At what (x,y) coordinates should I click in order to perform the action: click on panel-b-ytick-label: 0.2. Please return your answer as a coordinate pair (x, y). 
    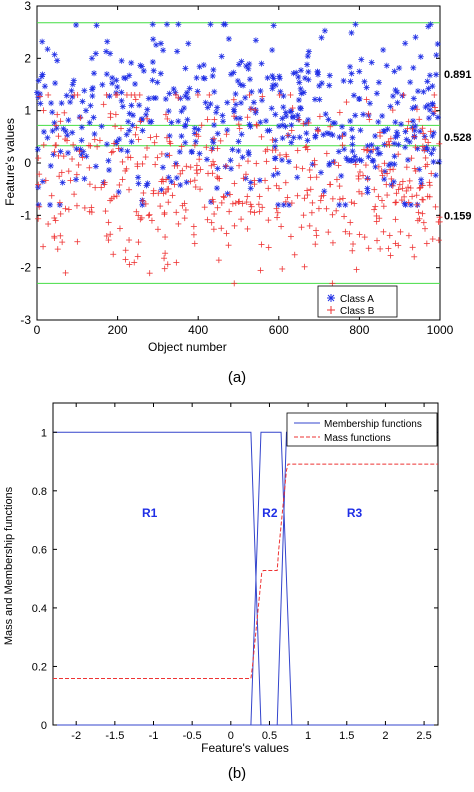
    Looking at the image, I should click on (39, 667).